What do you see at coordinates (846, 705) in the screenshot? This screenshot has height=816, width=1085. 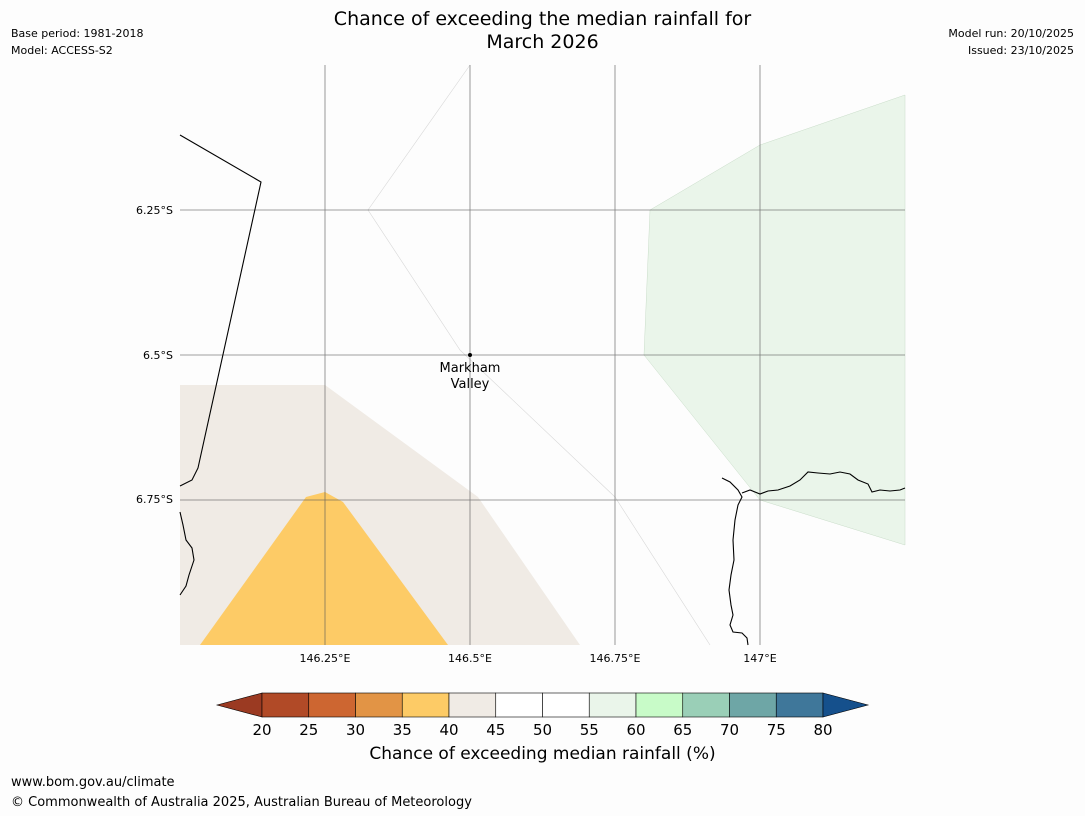 I see `colorbar-over-arrow` at bounding box center [846, 705].